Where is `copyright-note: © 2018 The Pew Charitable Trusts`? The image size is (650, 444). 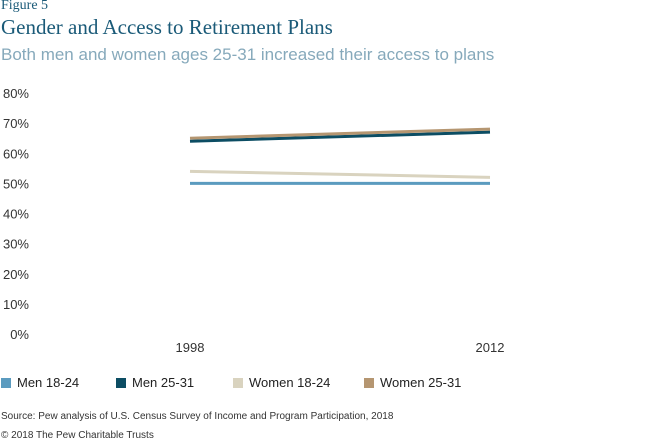
copyright-note: © 2018 The Pew Charitable Trusts is located at coordinates (77, 435).